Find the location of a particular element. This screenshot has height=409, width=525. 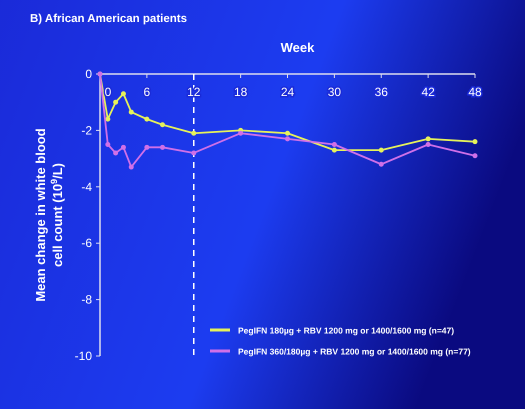

x-tick-label: 48 is located at coordinates (475, 92).